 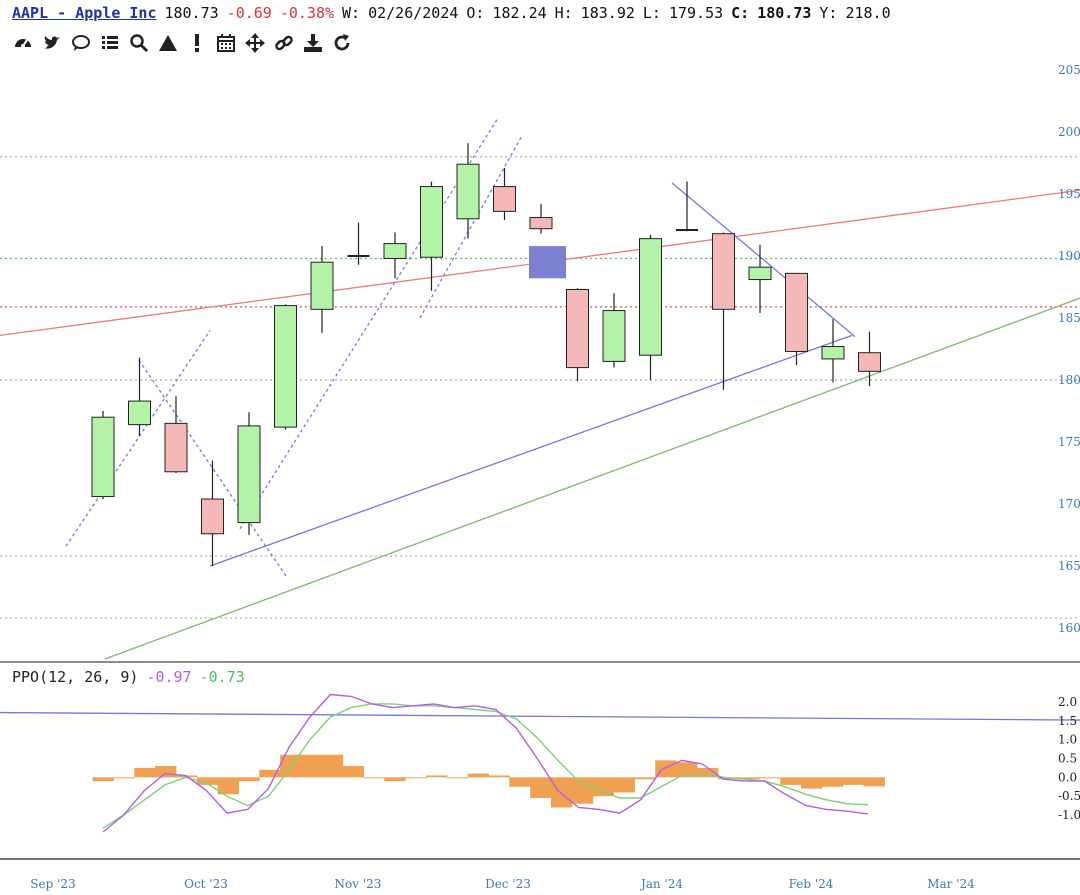 I want to click on price-tick-label: 200, so click(x=1069, y=132).